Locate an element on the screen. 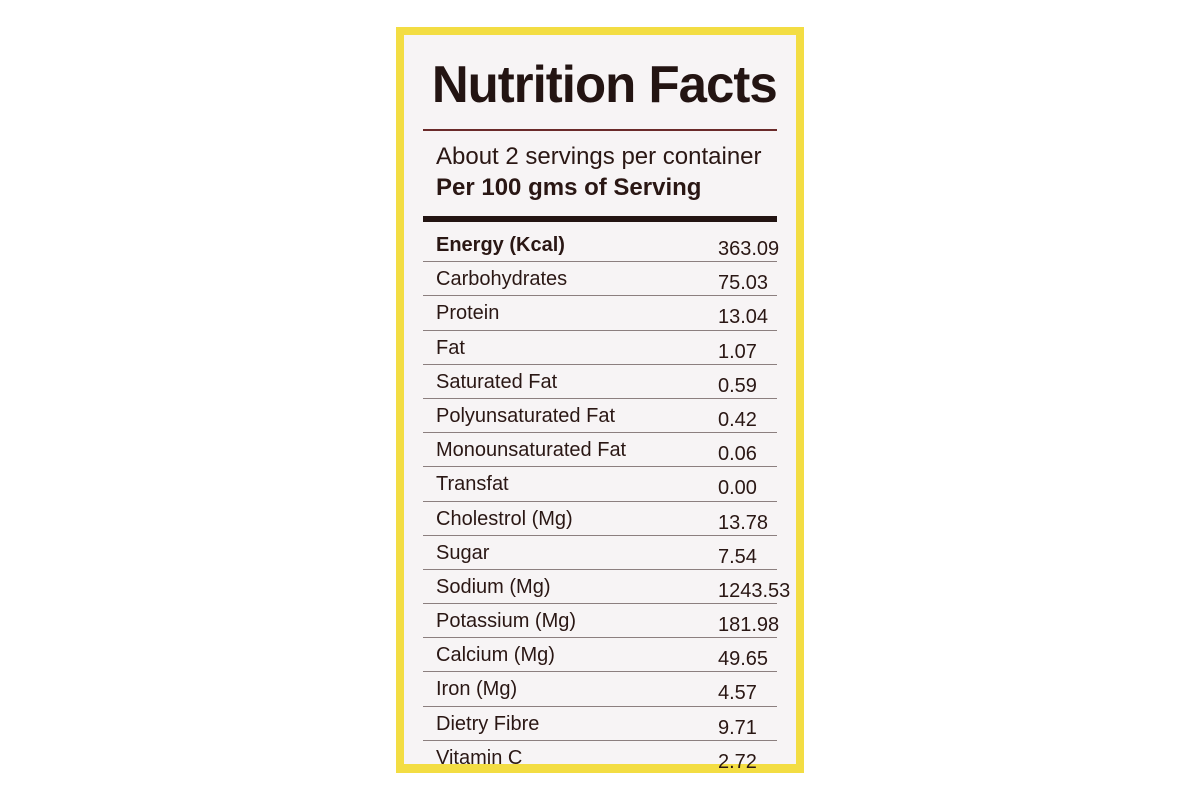 The height and width of the screenshot is (800, 1200). nutrient-row: Carbohydrates 75.03 is located at coordinates (600, 279).